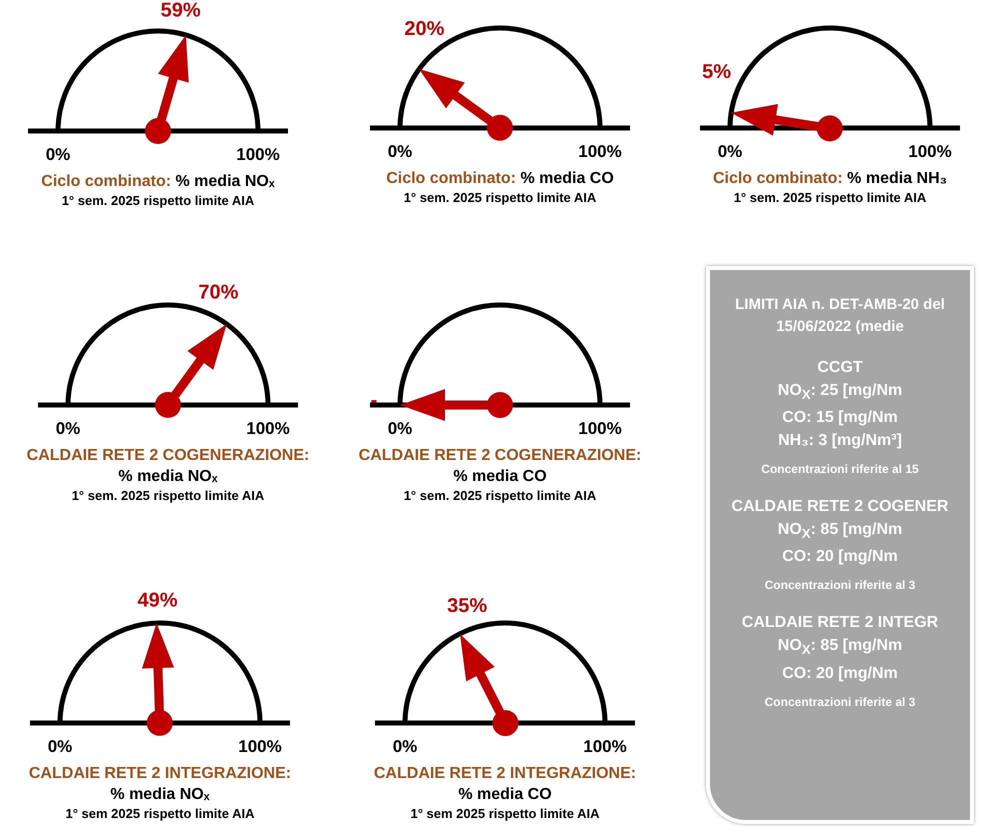 The image size is (981, 840). Describe the element at coordinates (840, 418) in the screenshot. I see `text: CO: 15 [mg/Nm` at that location.